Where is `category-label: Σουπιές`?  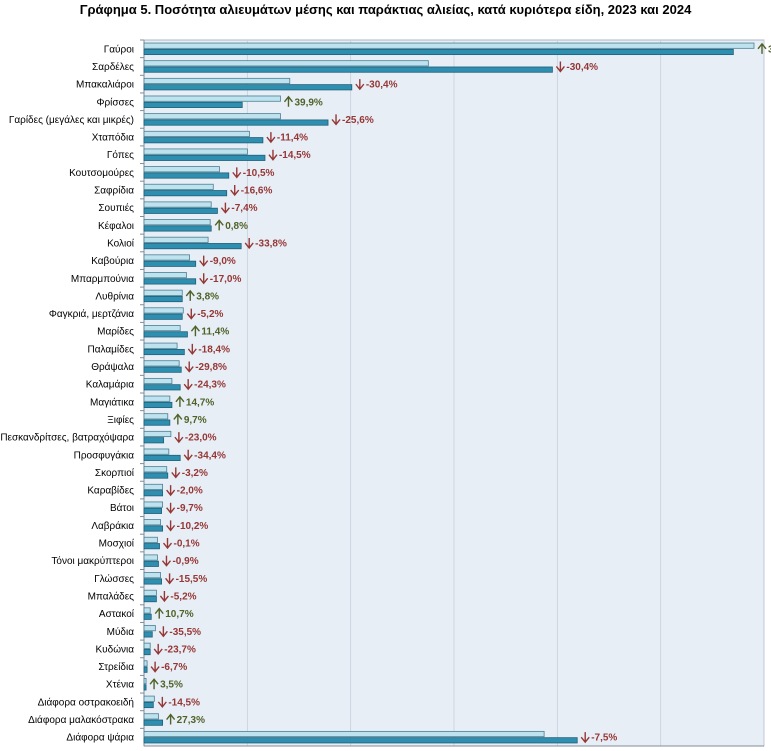 category-label: Σουπιές is located at coordinates (116, 208).